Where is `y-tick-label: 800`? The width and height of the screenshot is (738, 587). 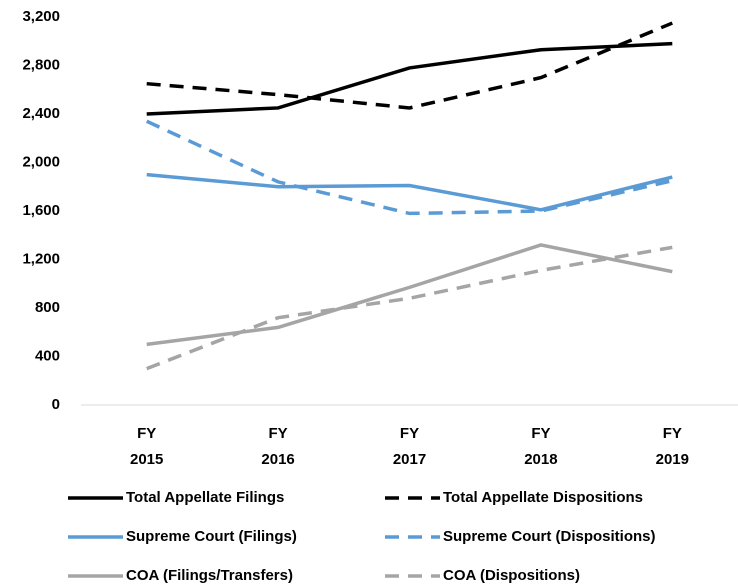 y-tick-label: 800 is located at coordinates (47, 307).